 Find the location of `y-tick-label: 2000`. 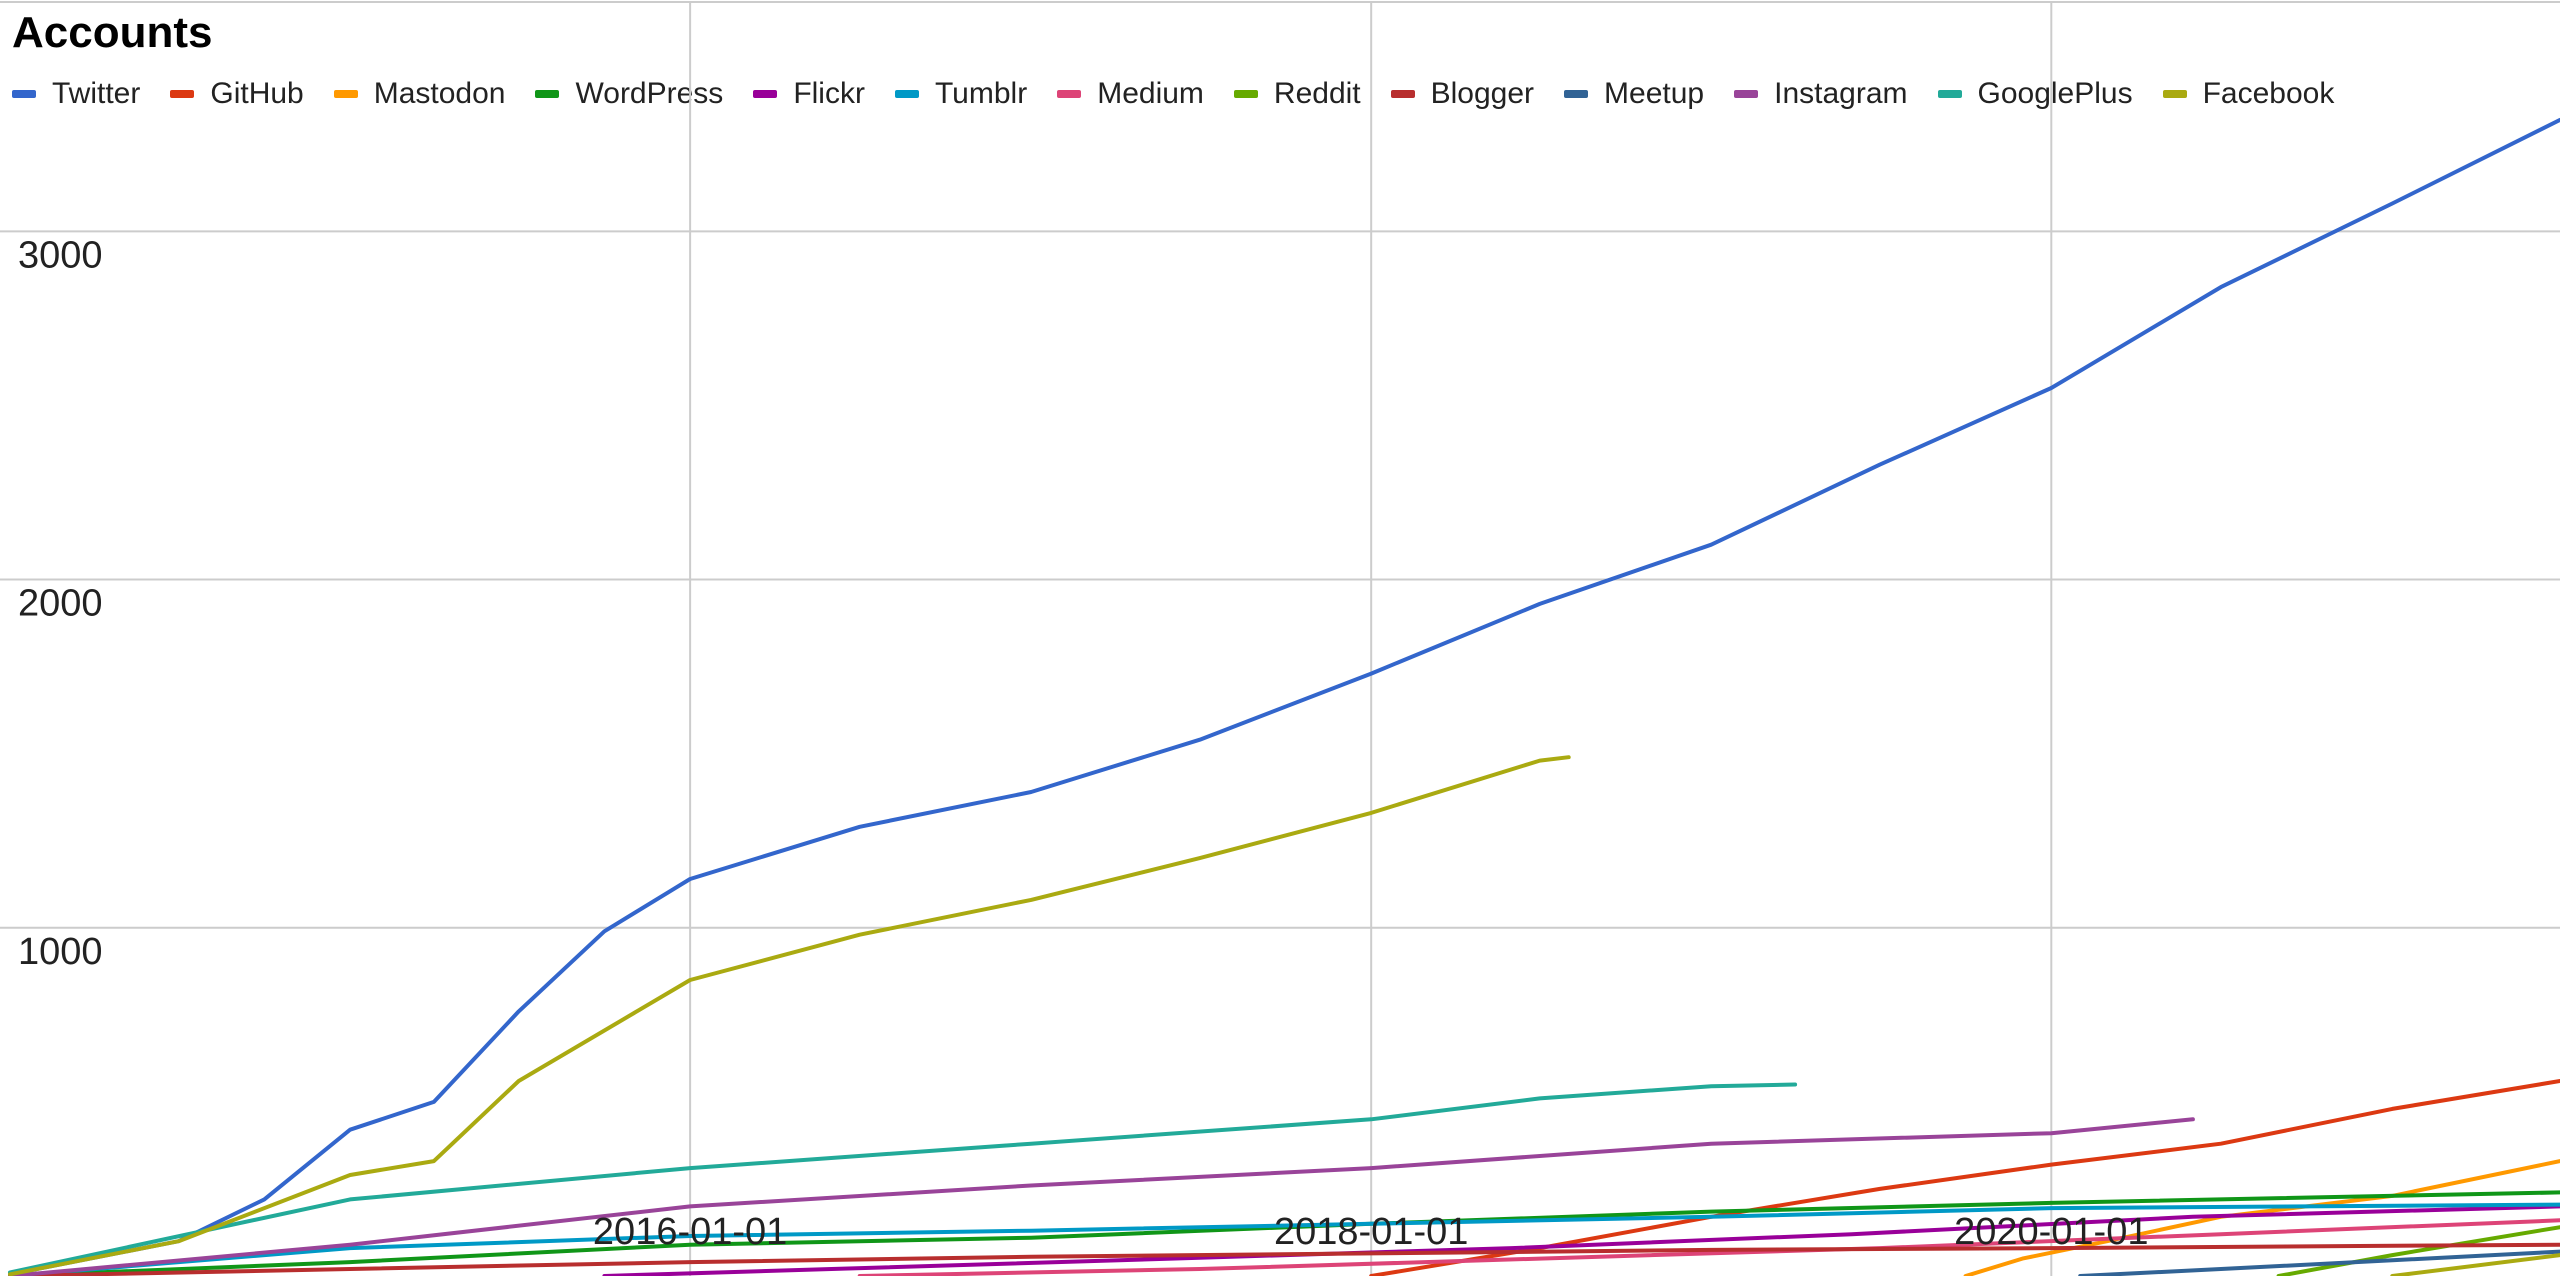

y-tick-label: 2000 is located at coordinates (60, 604).